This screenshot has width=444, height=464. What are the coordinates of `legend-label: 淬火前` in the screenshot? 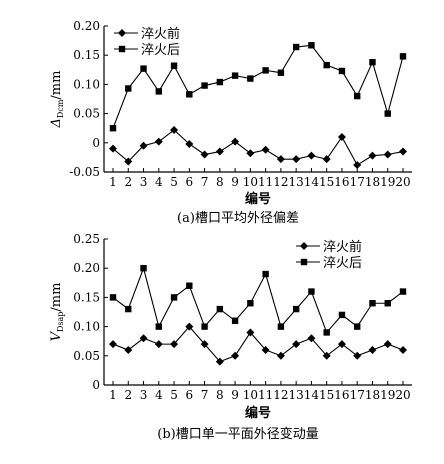 It's located at (160, 34).